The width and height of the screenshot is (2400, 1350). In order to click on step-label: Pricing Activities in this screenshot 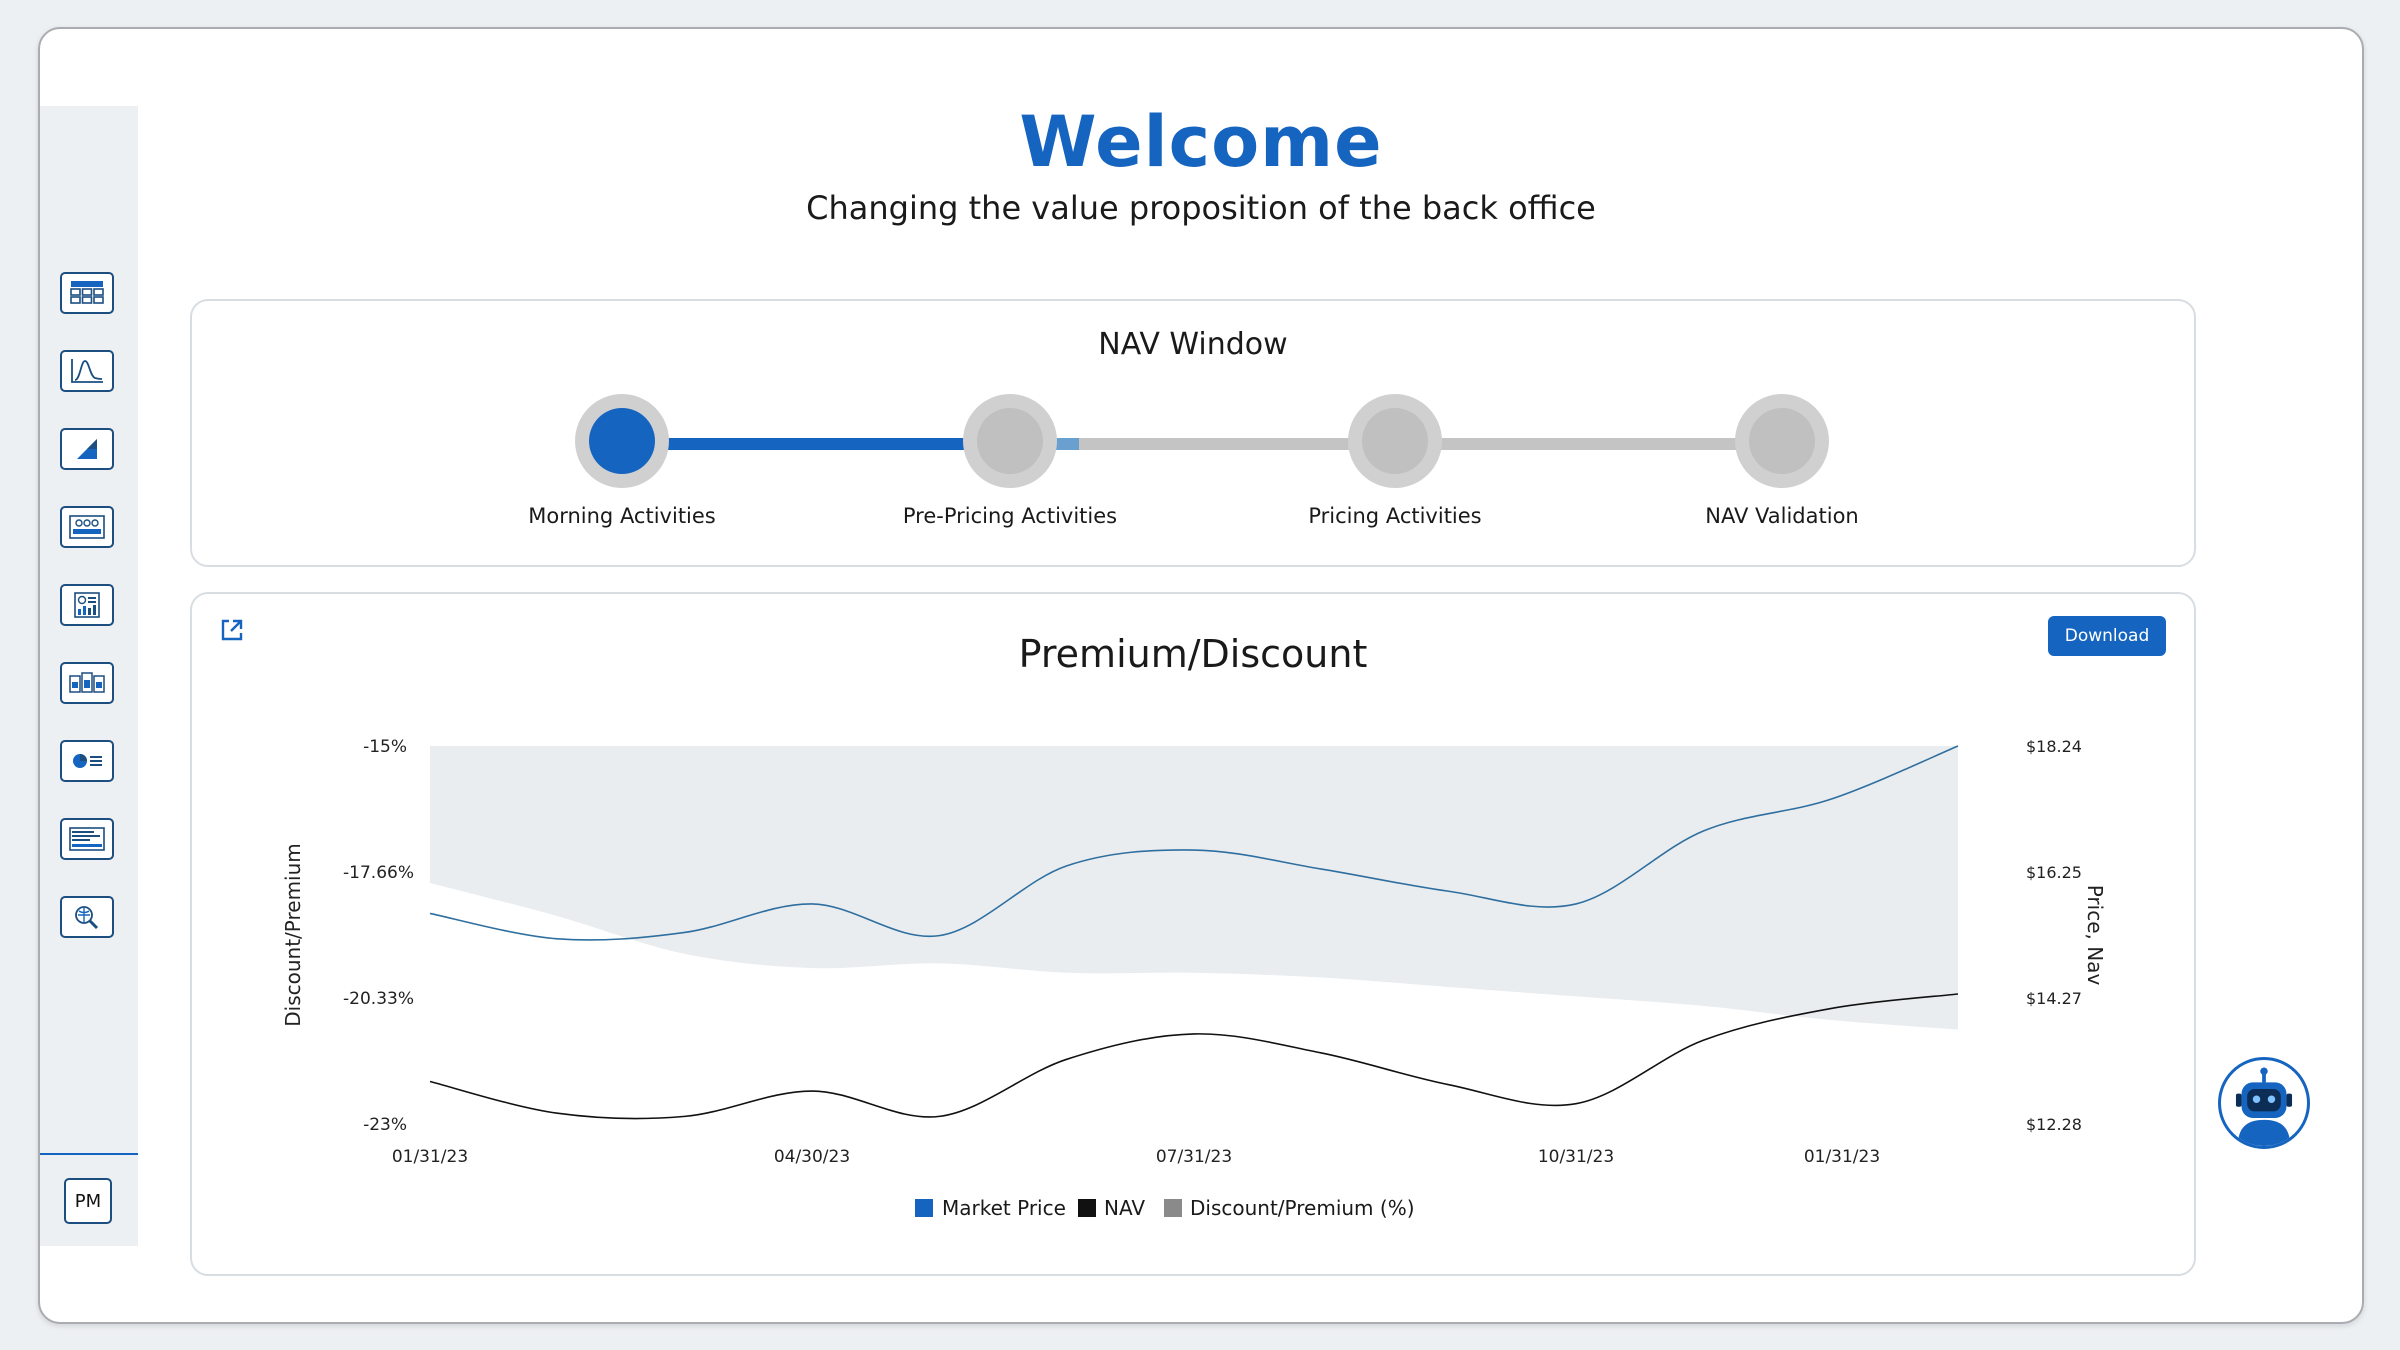, I will do `click(1395, 516)`.